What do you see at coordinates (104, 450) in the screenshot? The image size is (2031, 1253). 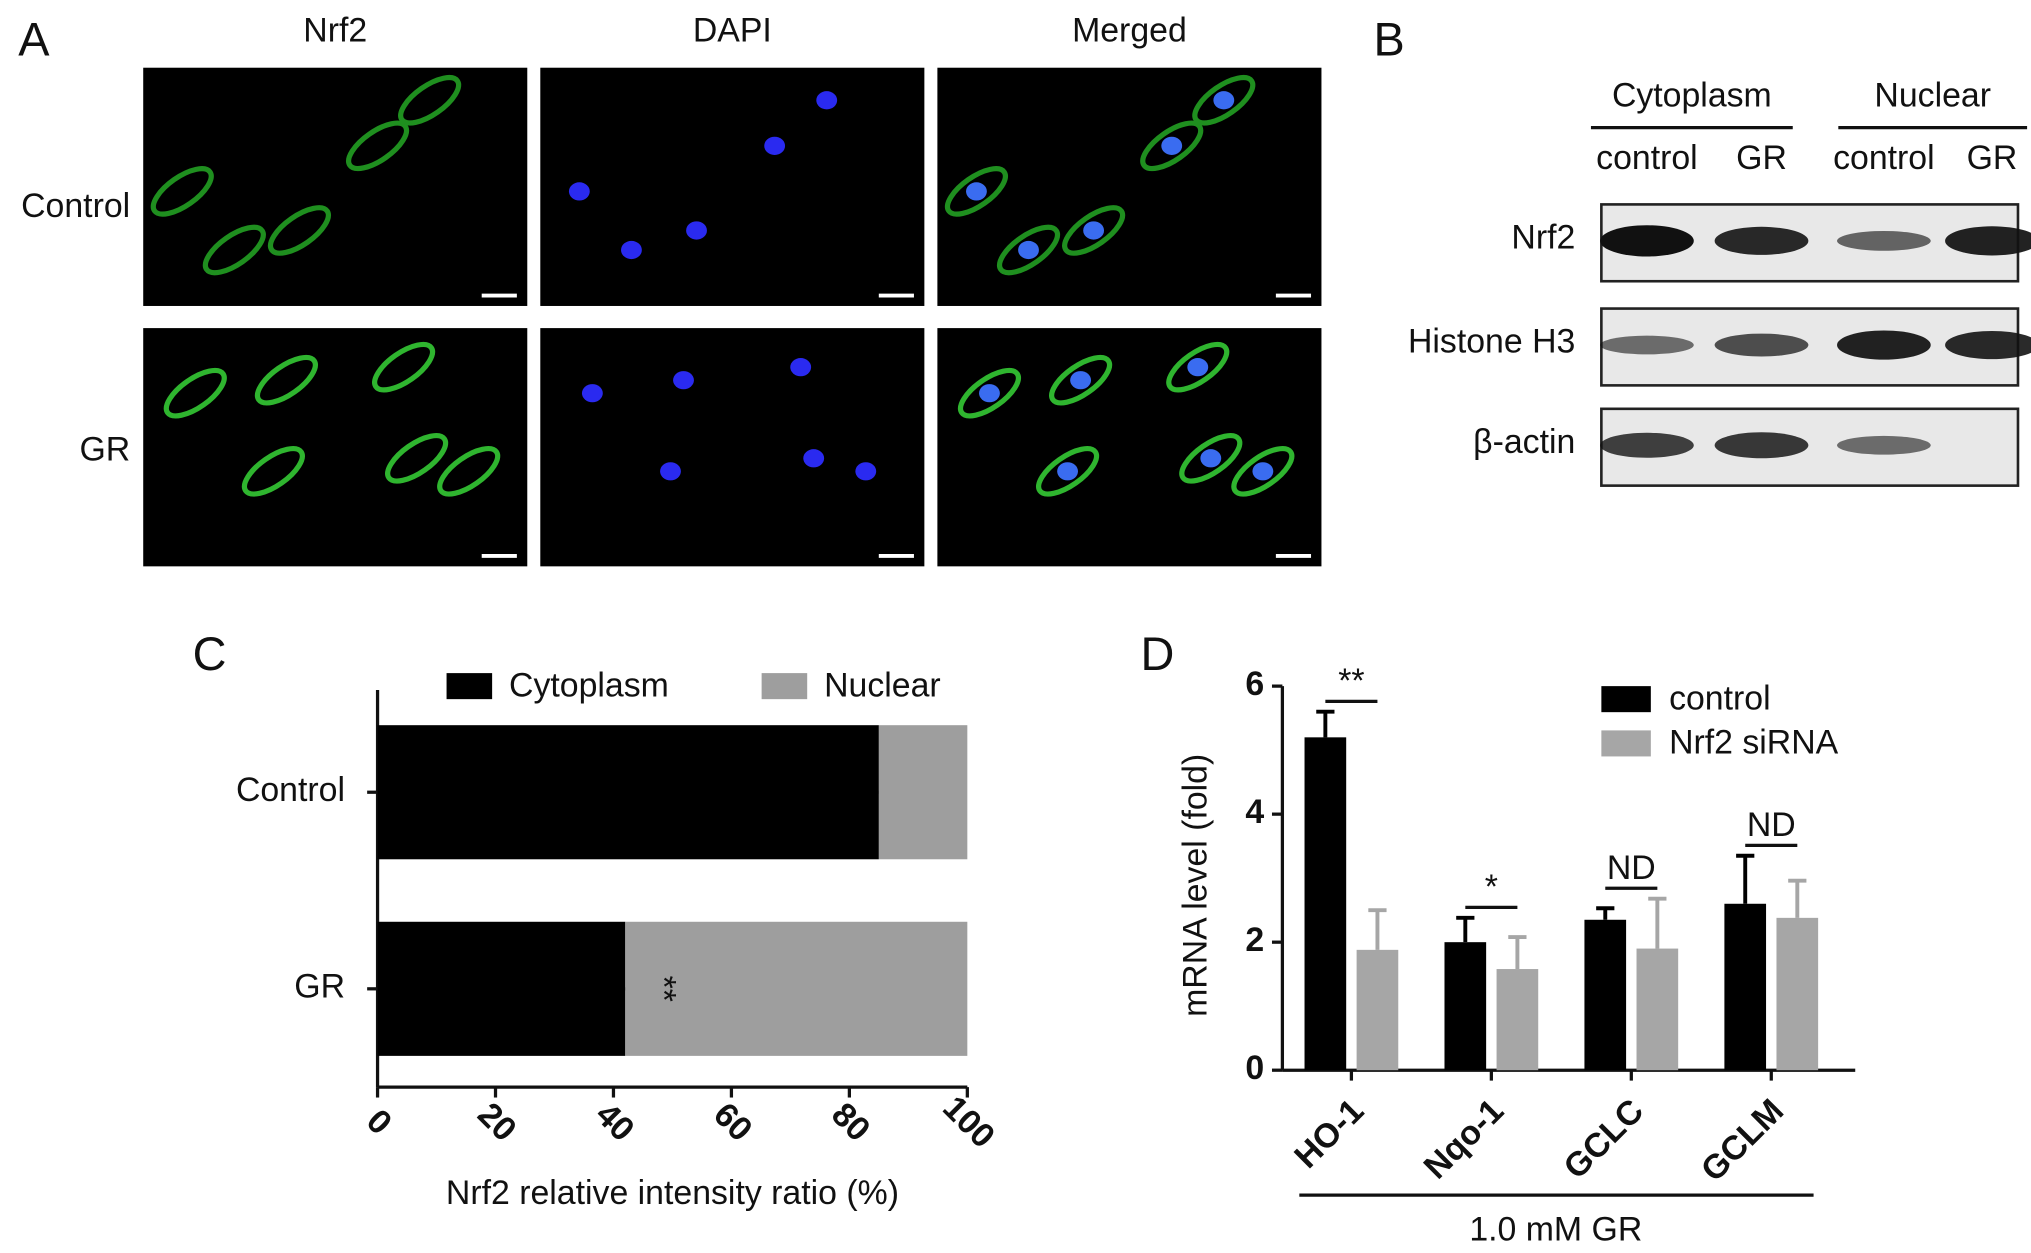 I see `row-label: GR` at bounding box center [104, 450].